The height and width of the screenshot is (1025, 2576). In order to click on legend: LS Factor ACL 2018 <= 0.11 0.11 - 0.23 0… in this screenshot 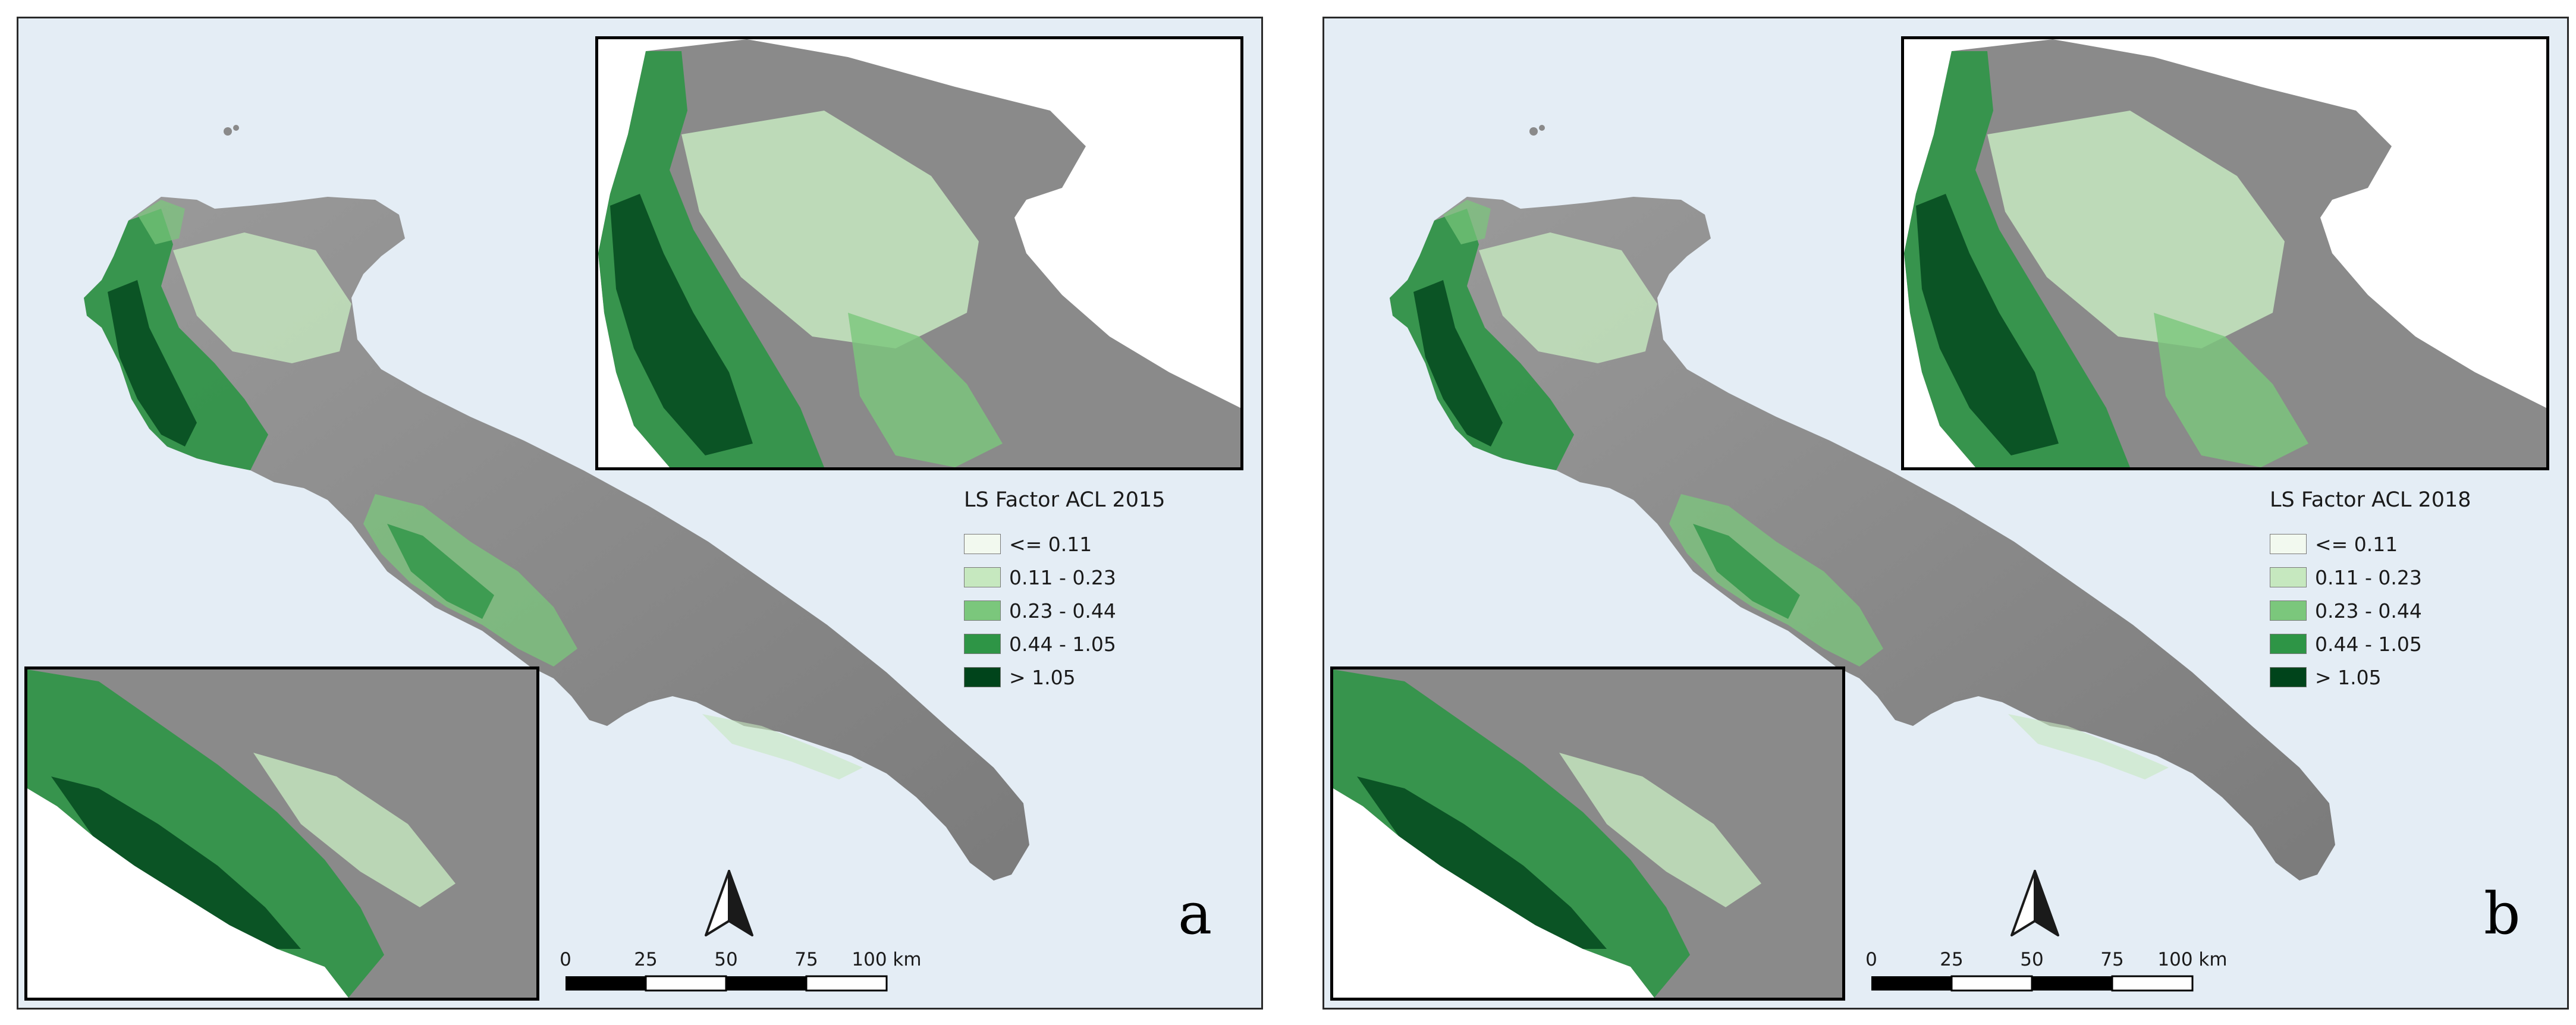, I will do `click(2406, 591)`.